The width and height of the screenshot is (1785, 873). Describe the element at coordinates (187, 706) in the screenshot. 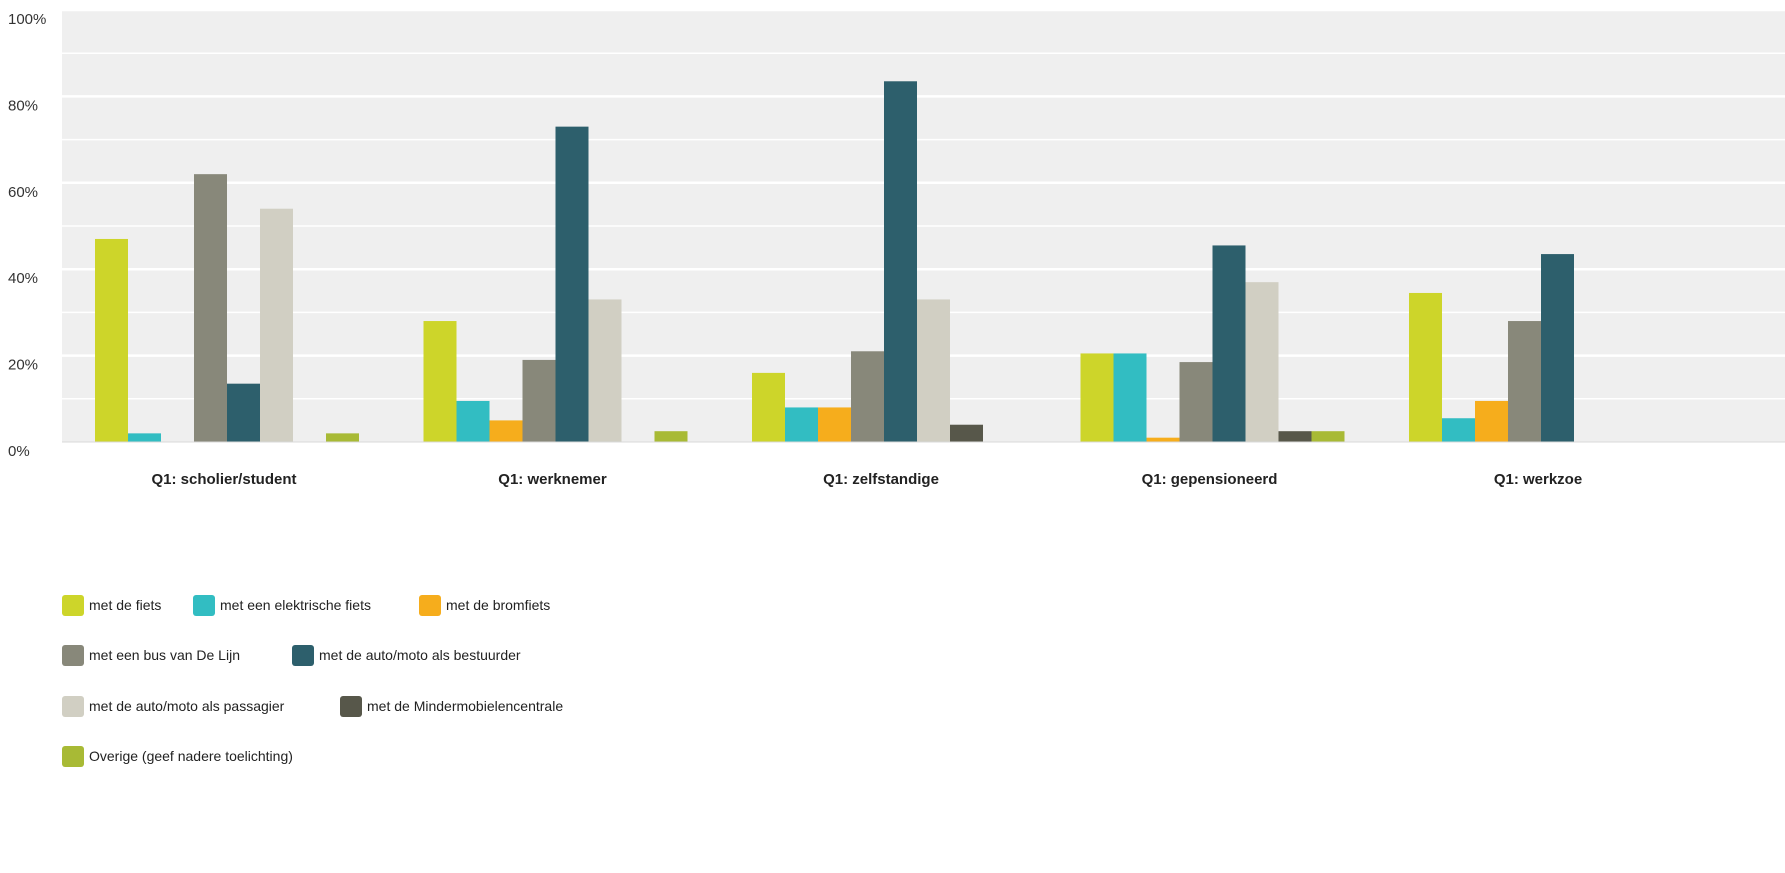

I see `legend-label: met de auto/moto als passagier` at that location.